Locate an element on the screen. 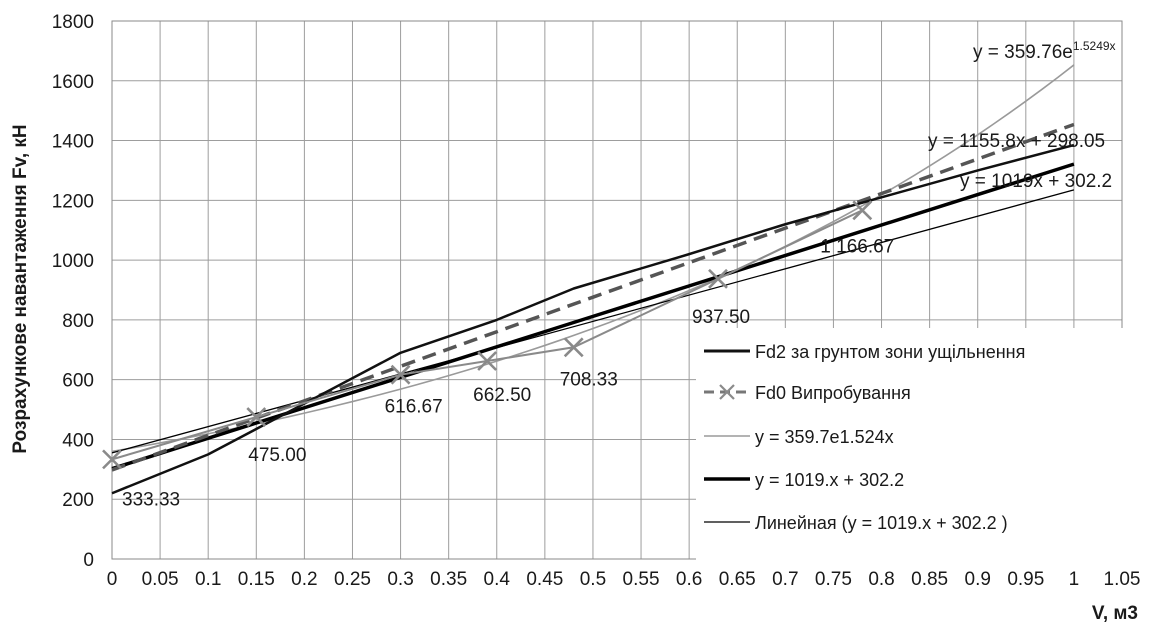 The width and height of the screenshot is (1154, 626). y-tick-label: 0 is located at coordinates (88, 560).